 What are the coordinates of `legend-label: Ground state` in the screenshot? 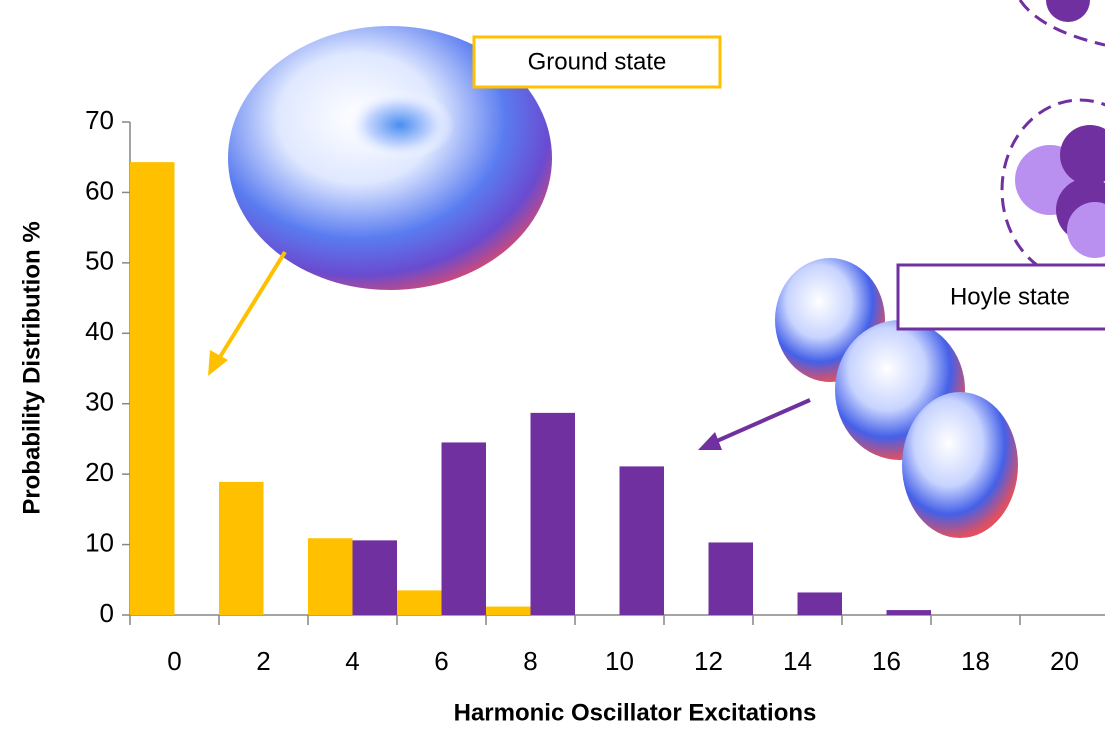 It's located at (597, 61).